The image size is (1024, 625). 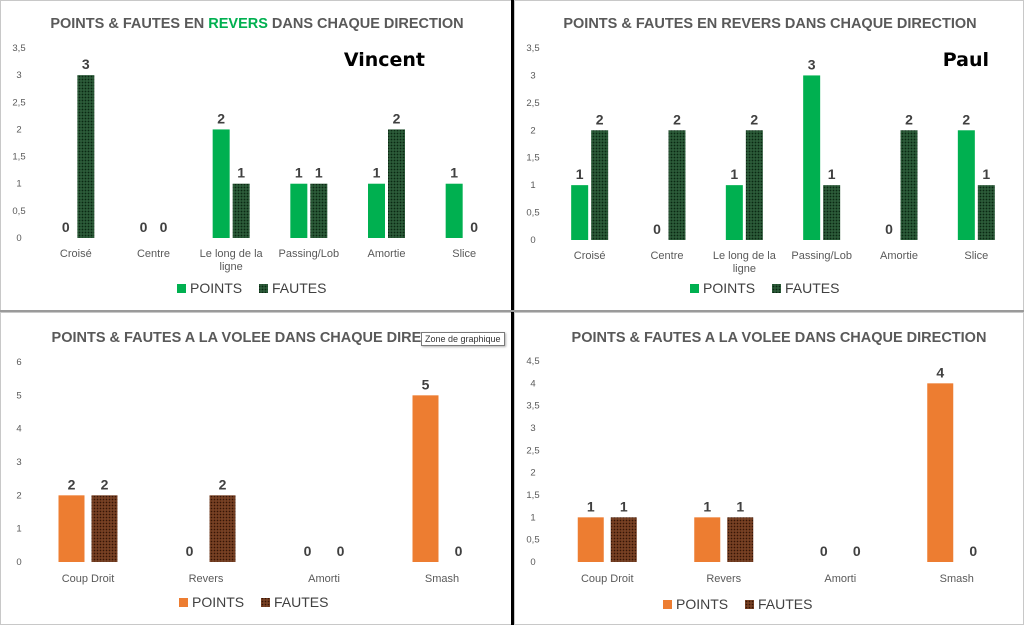 I want to click on category-label: Coup Droit, so click(x=607, y=579).